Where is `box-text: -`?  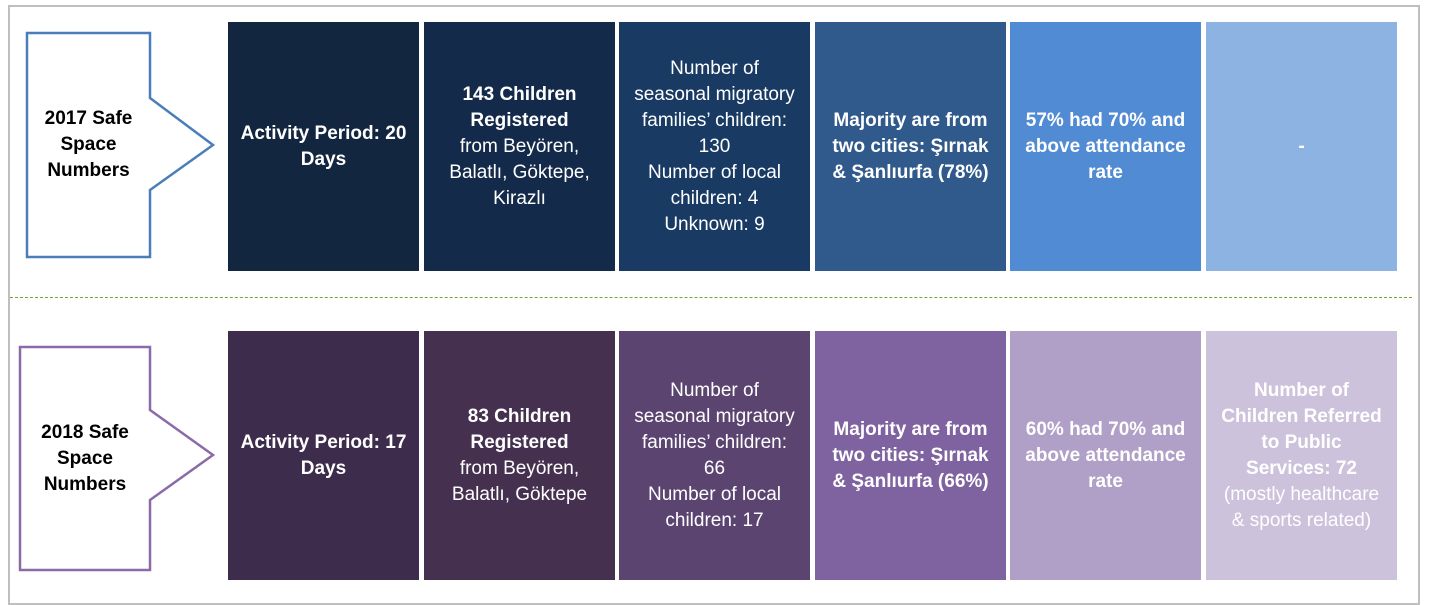 box-text: - is located at coordinates (1301, 146).